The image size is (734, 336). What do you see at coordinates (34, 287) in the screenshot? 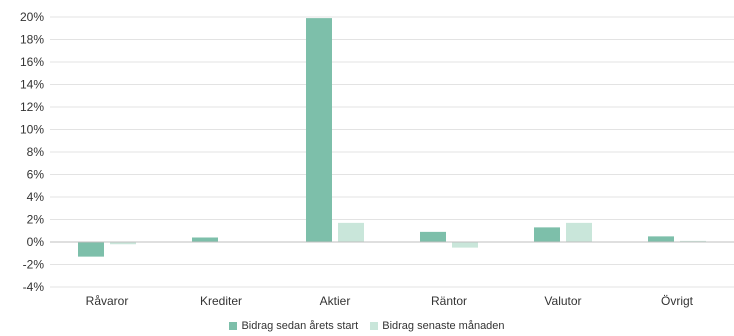
I see `y-tick-label: -4%` at bounding box center [34, 287].